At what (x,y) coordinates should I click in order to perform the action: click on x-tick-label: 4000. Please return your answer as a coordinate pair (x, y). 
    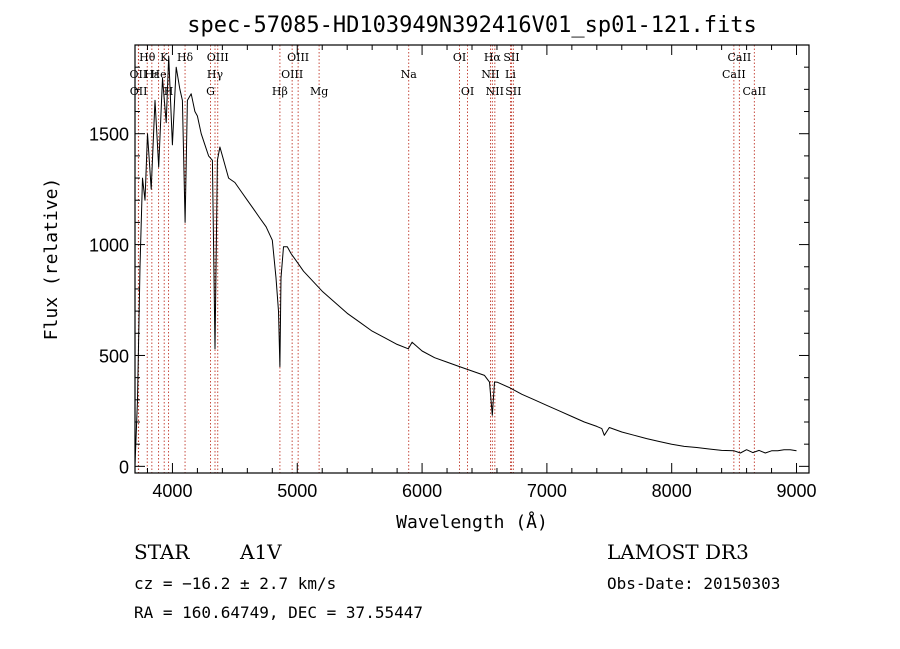
    Looking at the image, I should click on (172, 491).